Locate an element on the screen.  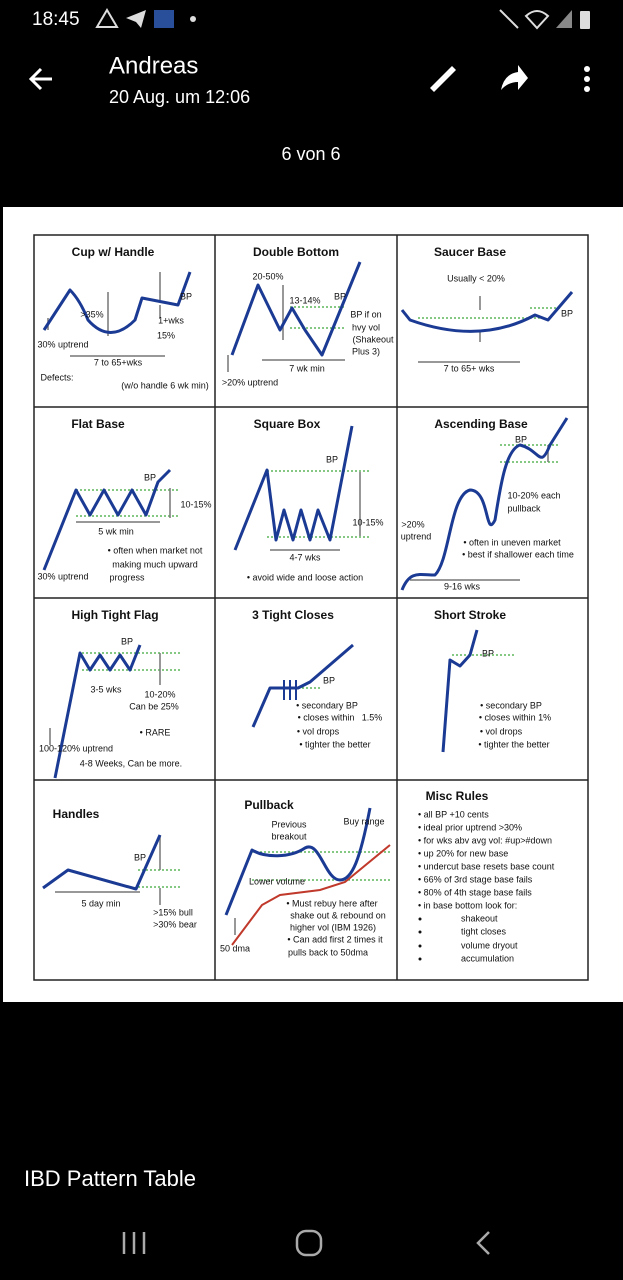
cell-label: >15% bull is located at coordinates (173, 912).